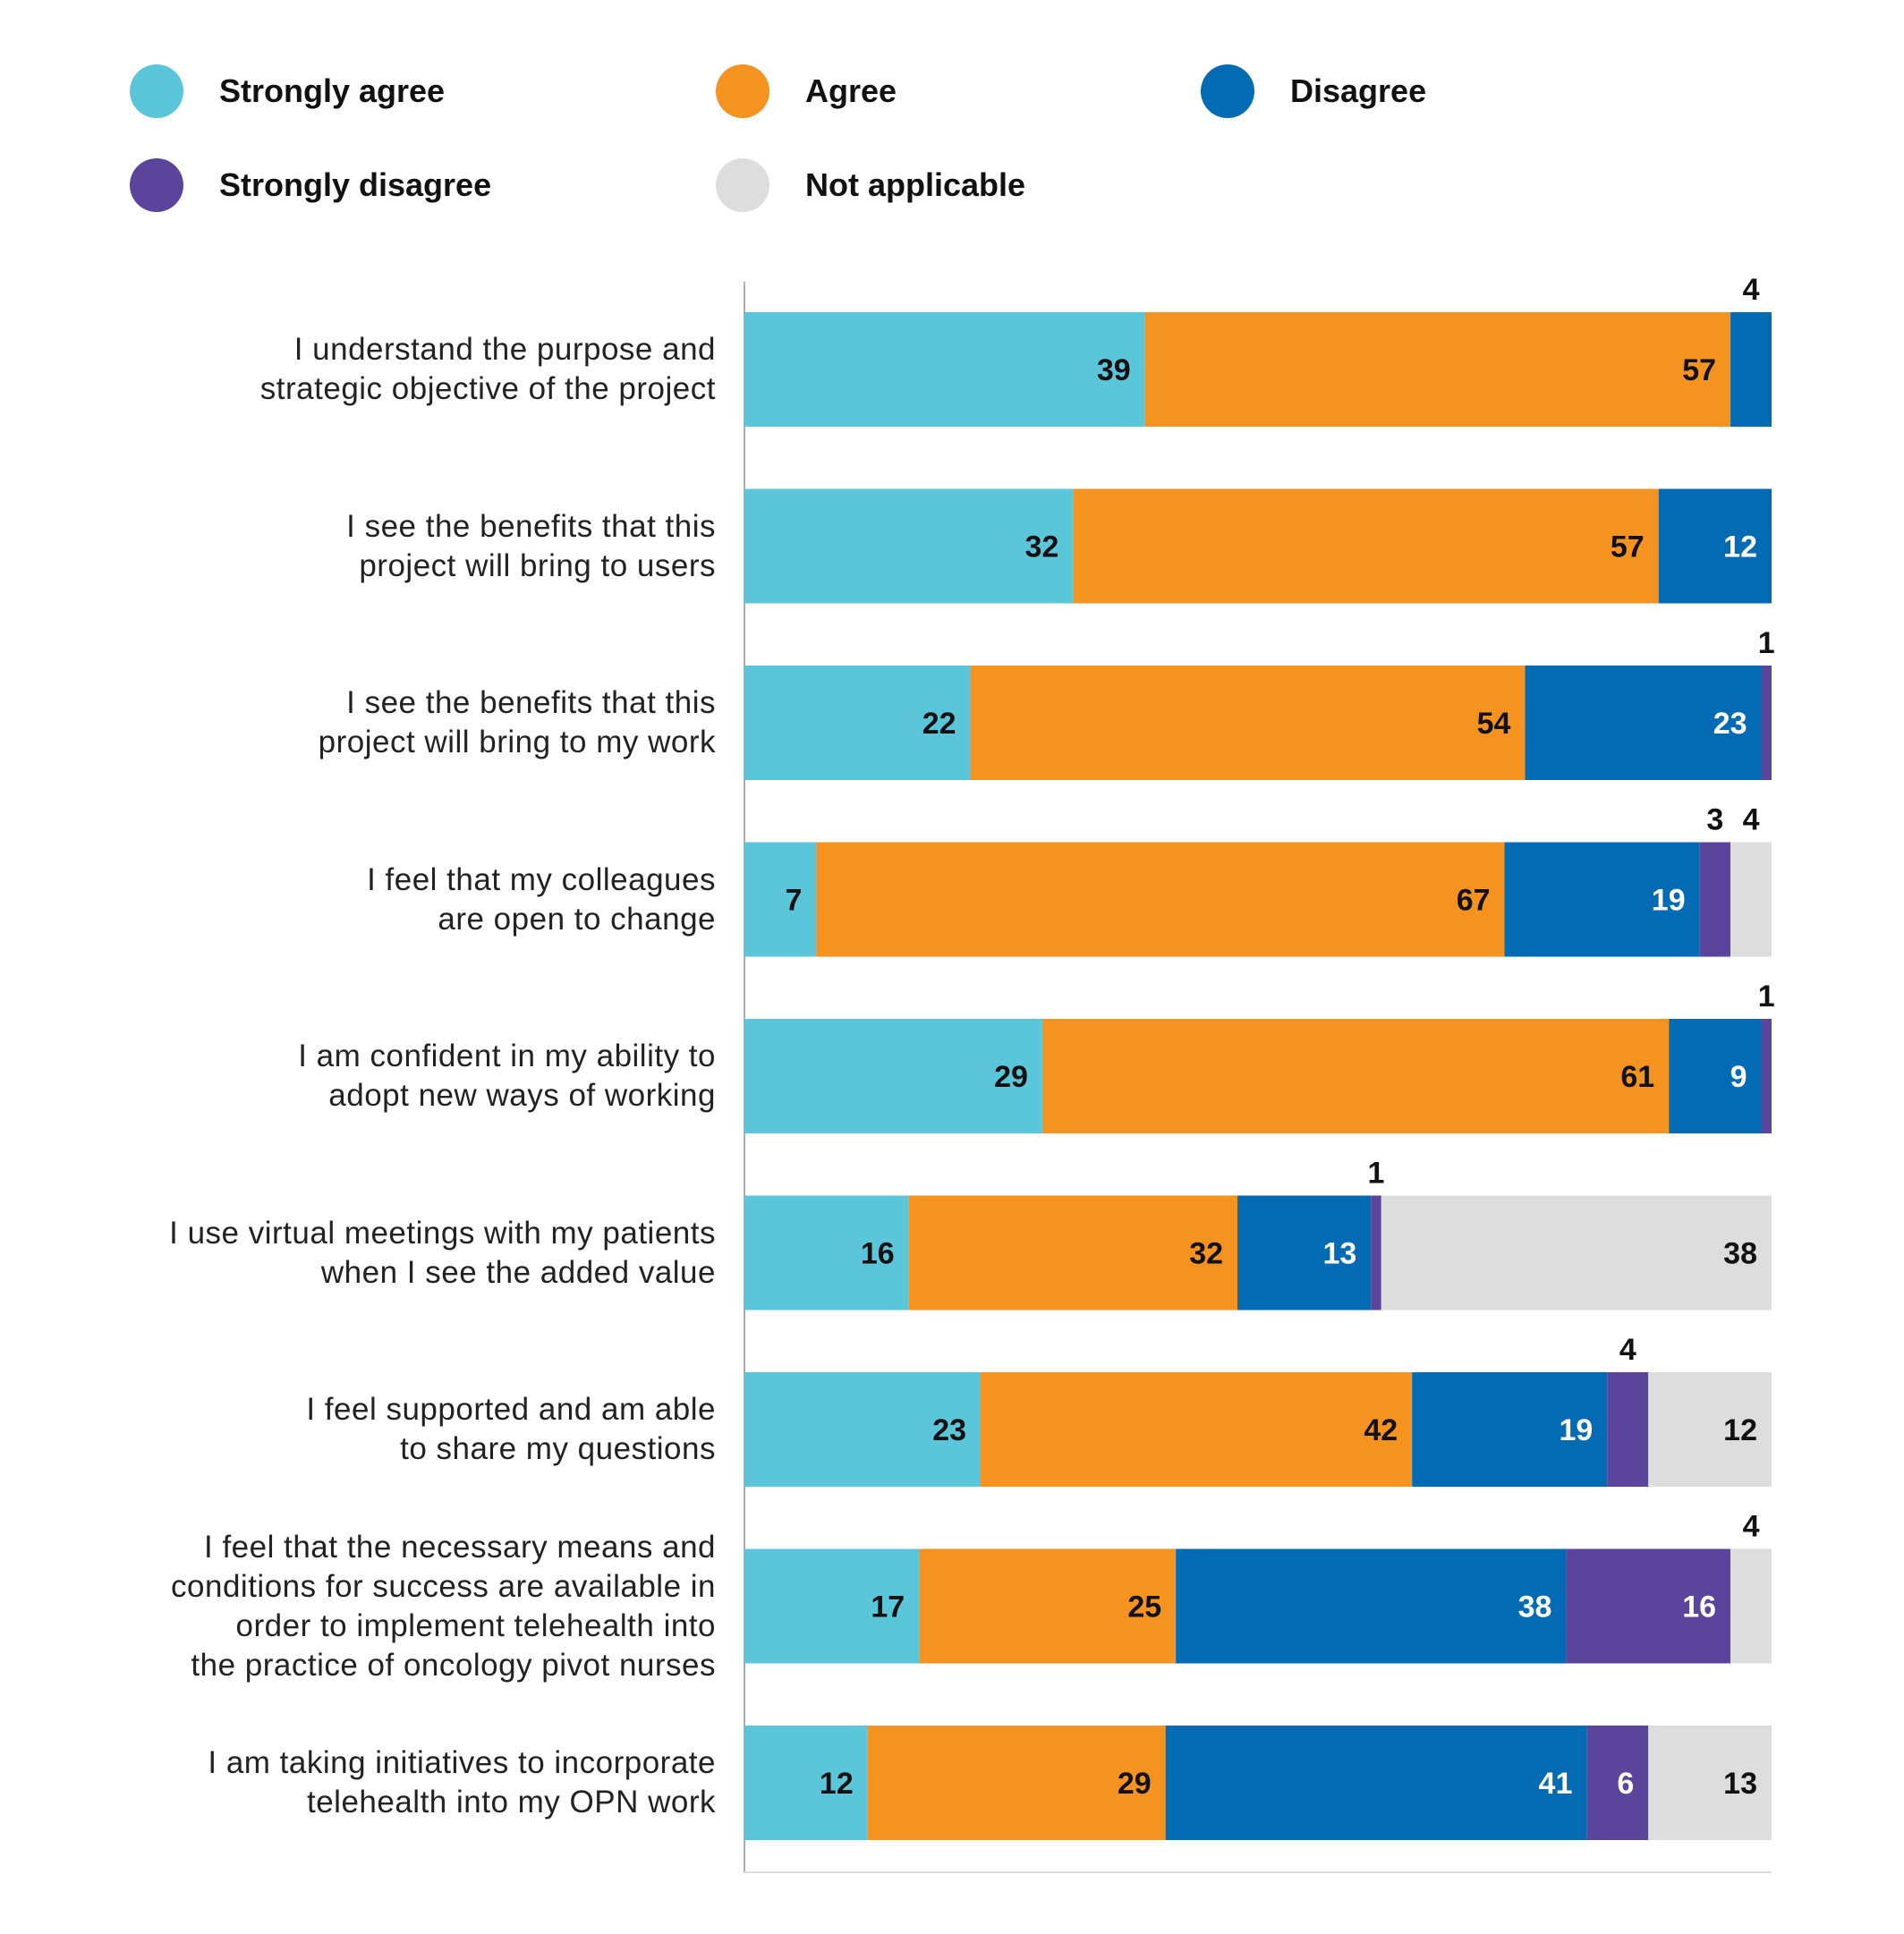  I want to click on legend-label: Strongly disagree, so click(355, 184).